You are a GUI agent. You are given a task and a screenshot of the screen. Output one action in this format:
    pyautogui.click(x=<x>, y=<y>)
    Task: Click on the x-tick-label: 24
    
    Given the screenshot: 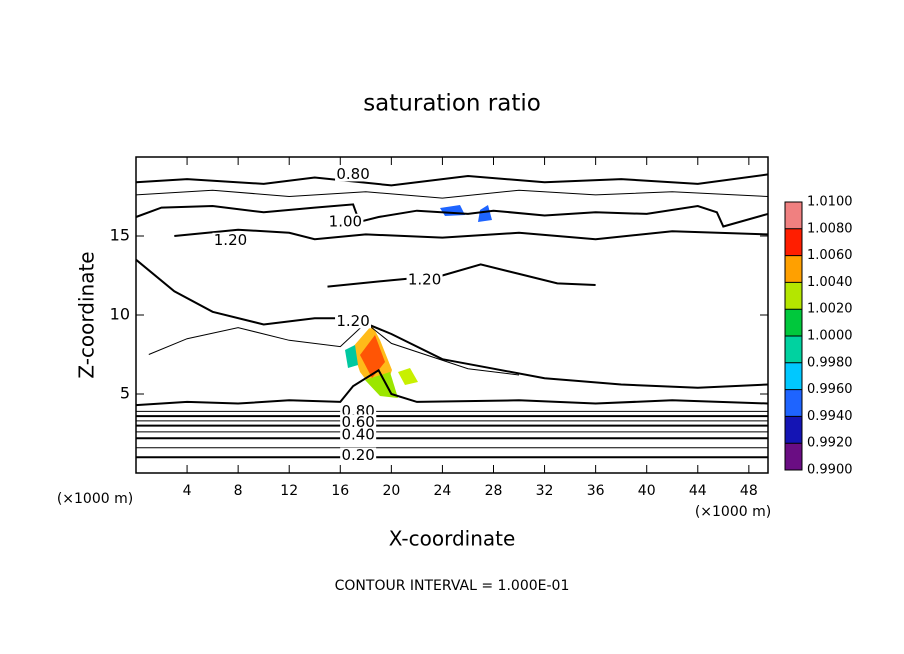 What is the action you would take?
    pyautogui.click(x=443, y=491)
    